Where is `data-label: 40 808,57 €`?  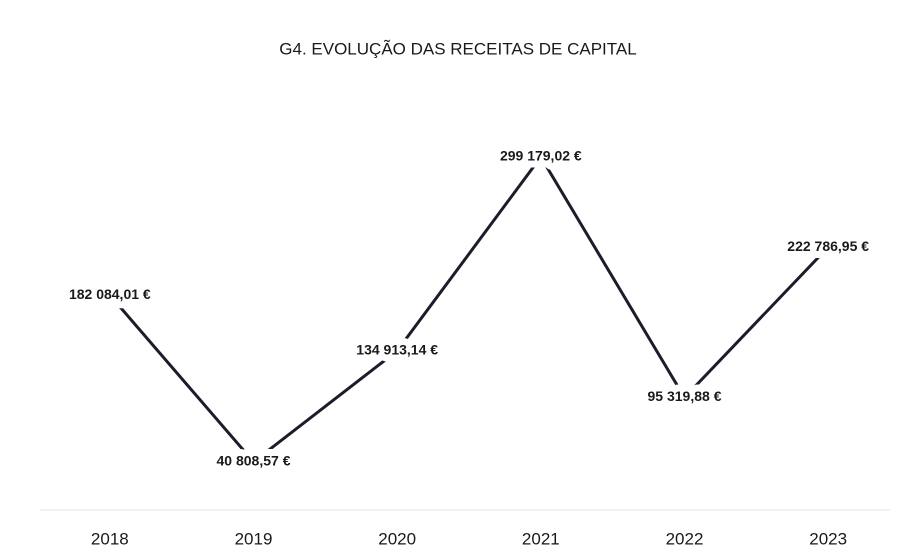
data-label: 40 808,57 € is located at coordinates (254, 461).